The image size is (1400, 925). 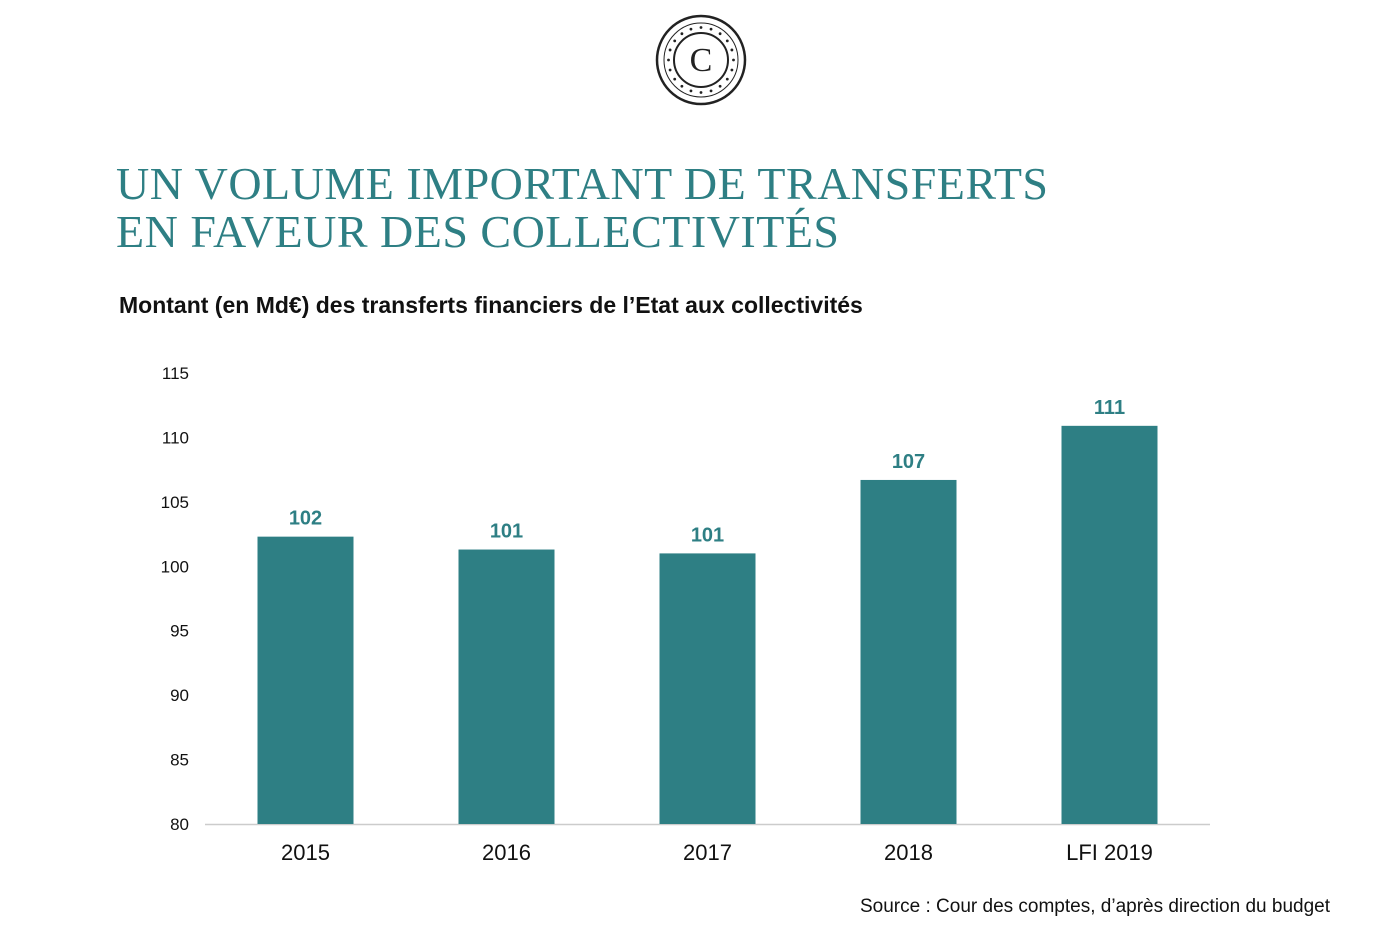 I want to click on x-axis-ticks: 2015 2016 2017 2018 LFI 2019, so click(x=717, y=852).